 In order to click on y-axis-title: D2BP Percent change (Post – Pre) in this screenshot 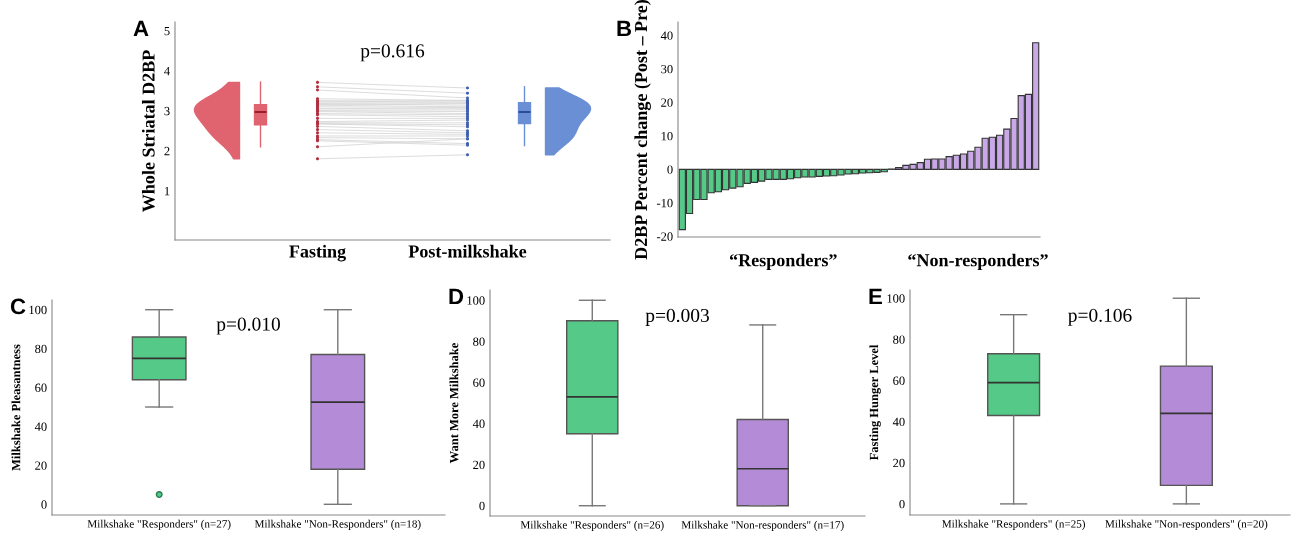, I will do `click(642, 130)`.